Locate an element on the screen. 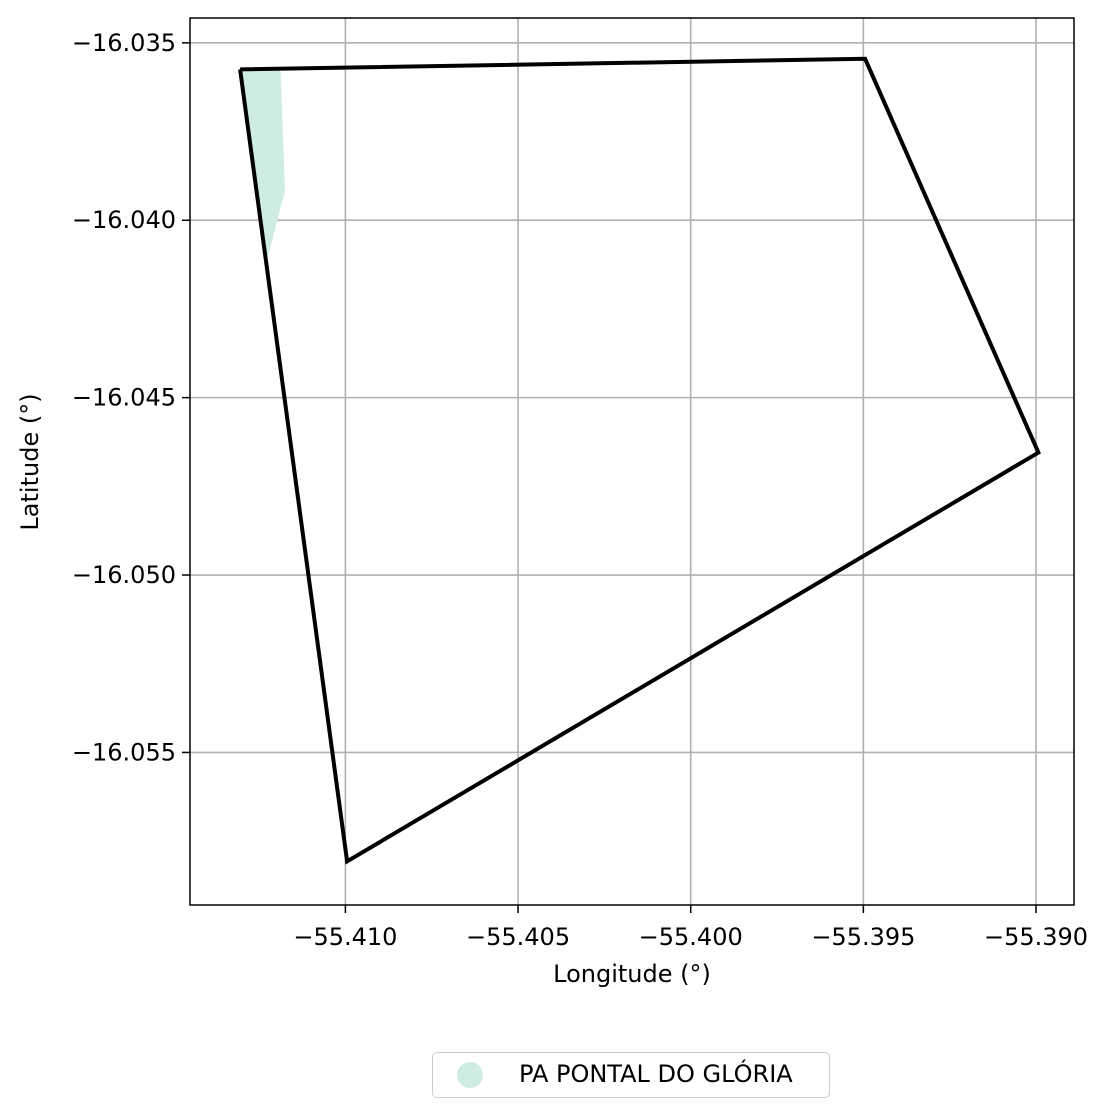 The image size is (1109, 1119). legend: PA PONTAL DO GLÓRIA is located at coordinates (631, 1075).